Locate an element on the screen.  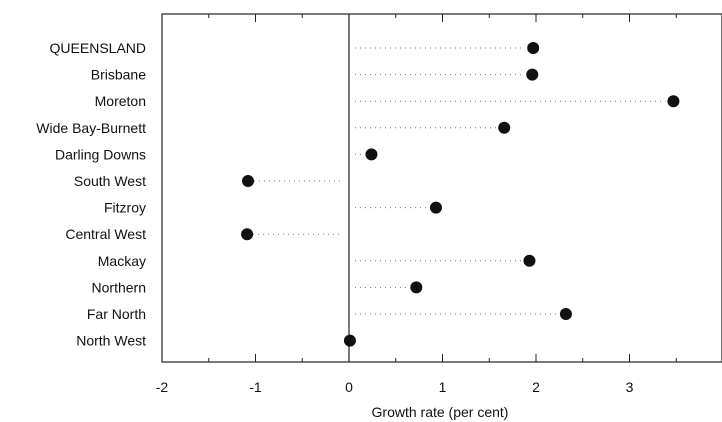
category-label: QUEENSLAND is located at coordinates (98, 48).